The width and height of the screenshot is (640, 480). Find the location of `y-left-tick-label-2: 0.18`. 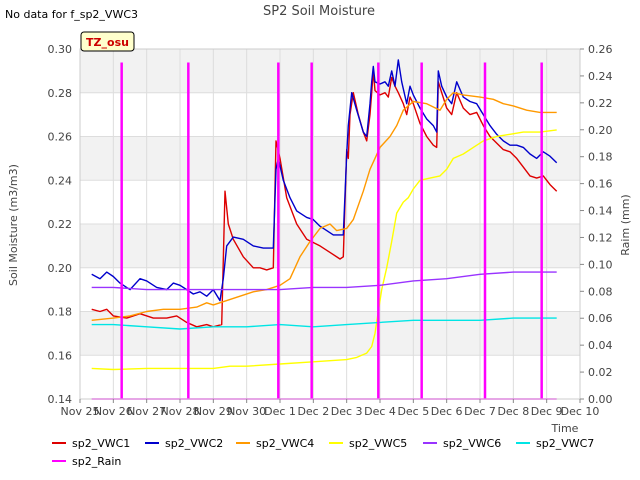

y-left-tick-label-2: 0.18 is located at coordinates (60, 312).